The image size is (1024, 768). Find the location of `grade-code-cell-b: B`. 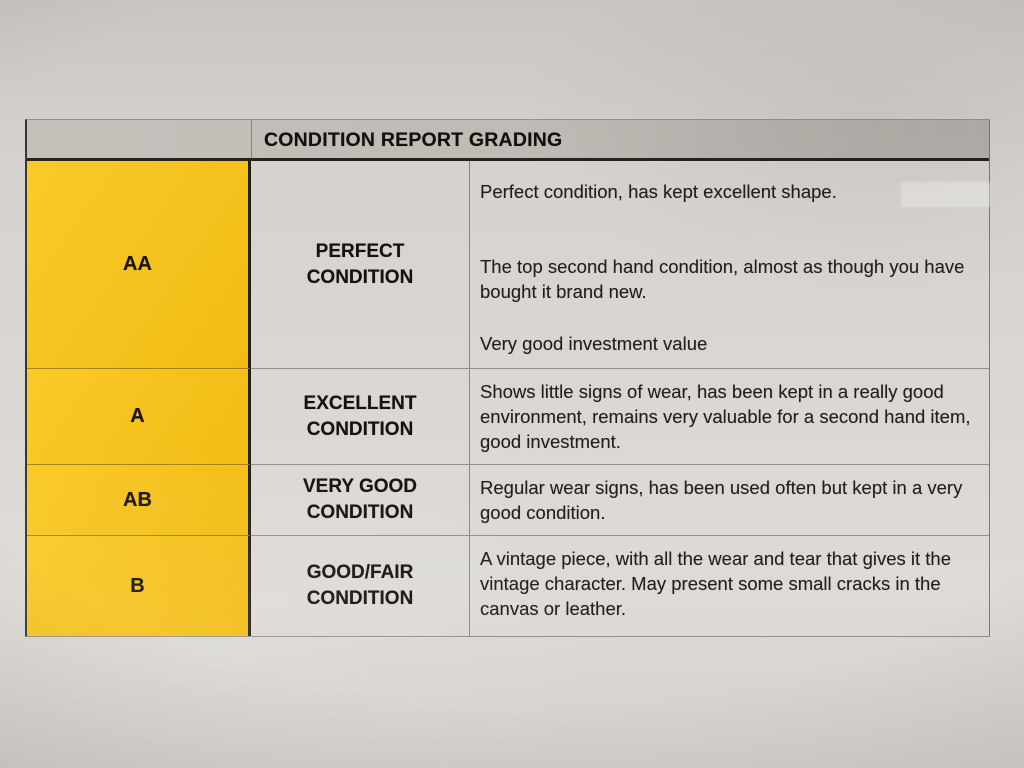

grade-code-cell-b: B is located at coordinates (139, 586).